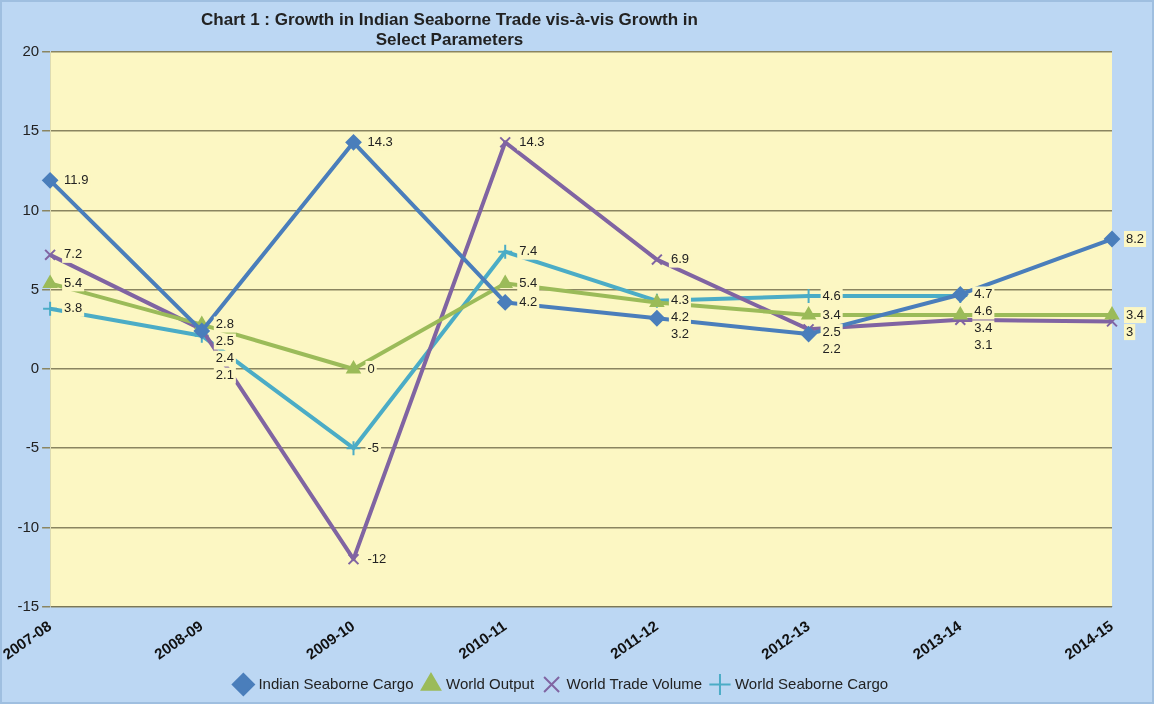 The height and width of the screenshot is (704, 1154). Describe the element at coordinates (76, 179) in the screenshot. I see `data-label: 11.9` at that location.